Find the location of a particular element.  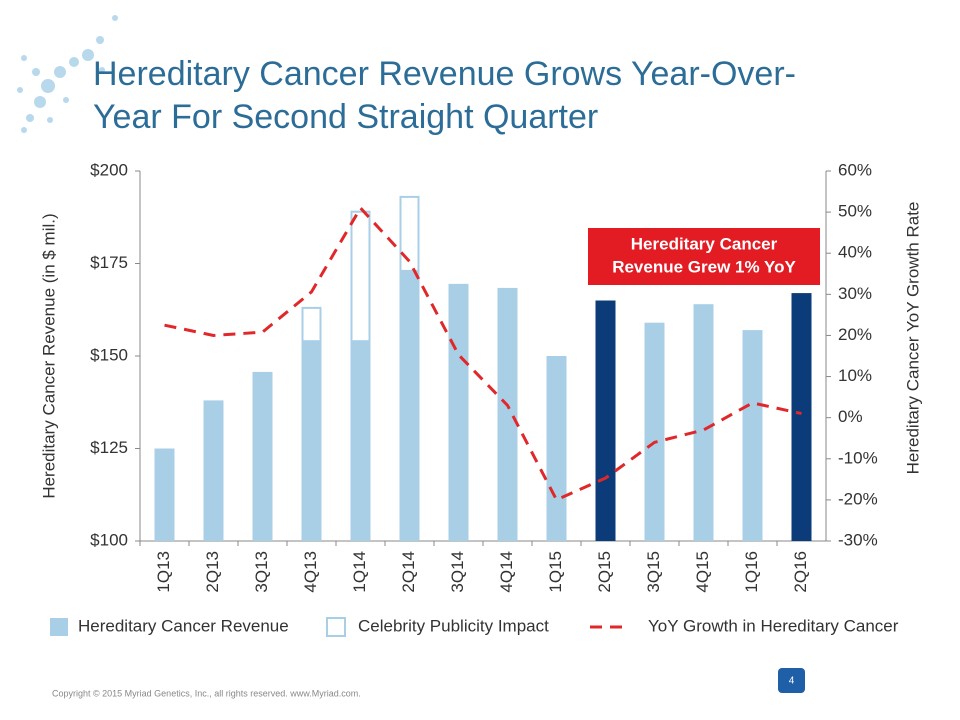

x-tick-label: 4Q15 is located at coordinates (702, 572).